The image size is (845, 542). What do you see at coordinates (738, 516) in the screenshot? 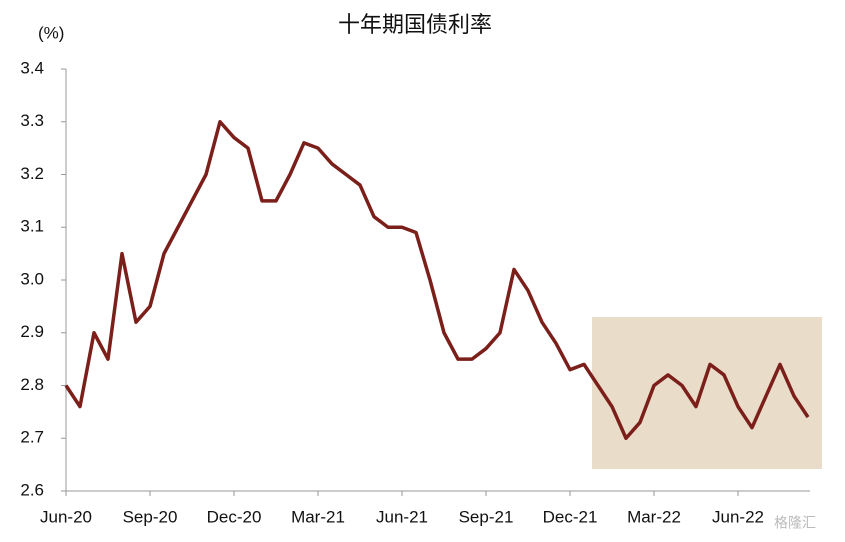
I see `x-tick-label: Jun-22` at bounding box center [738, 516].